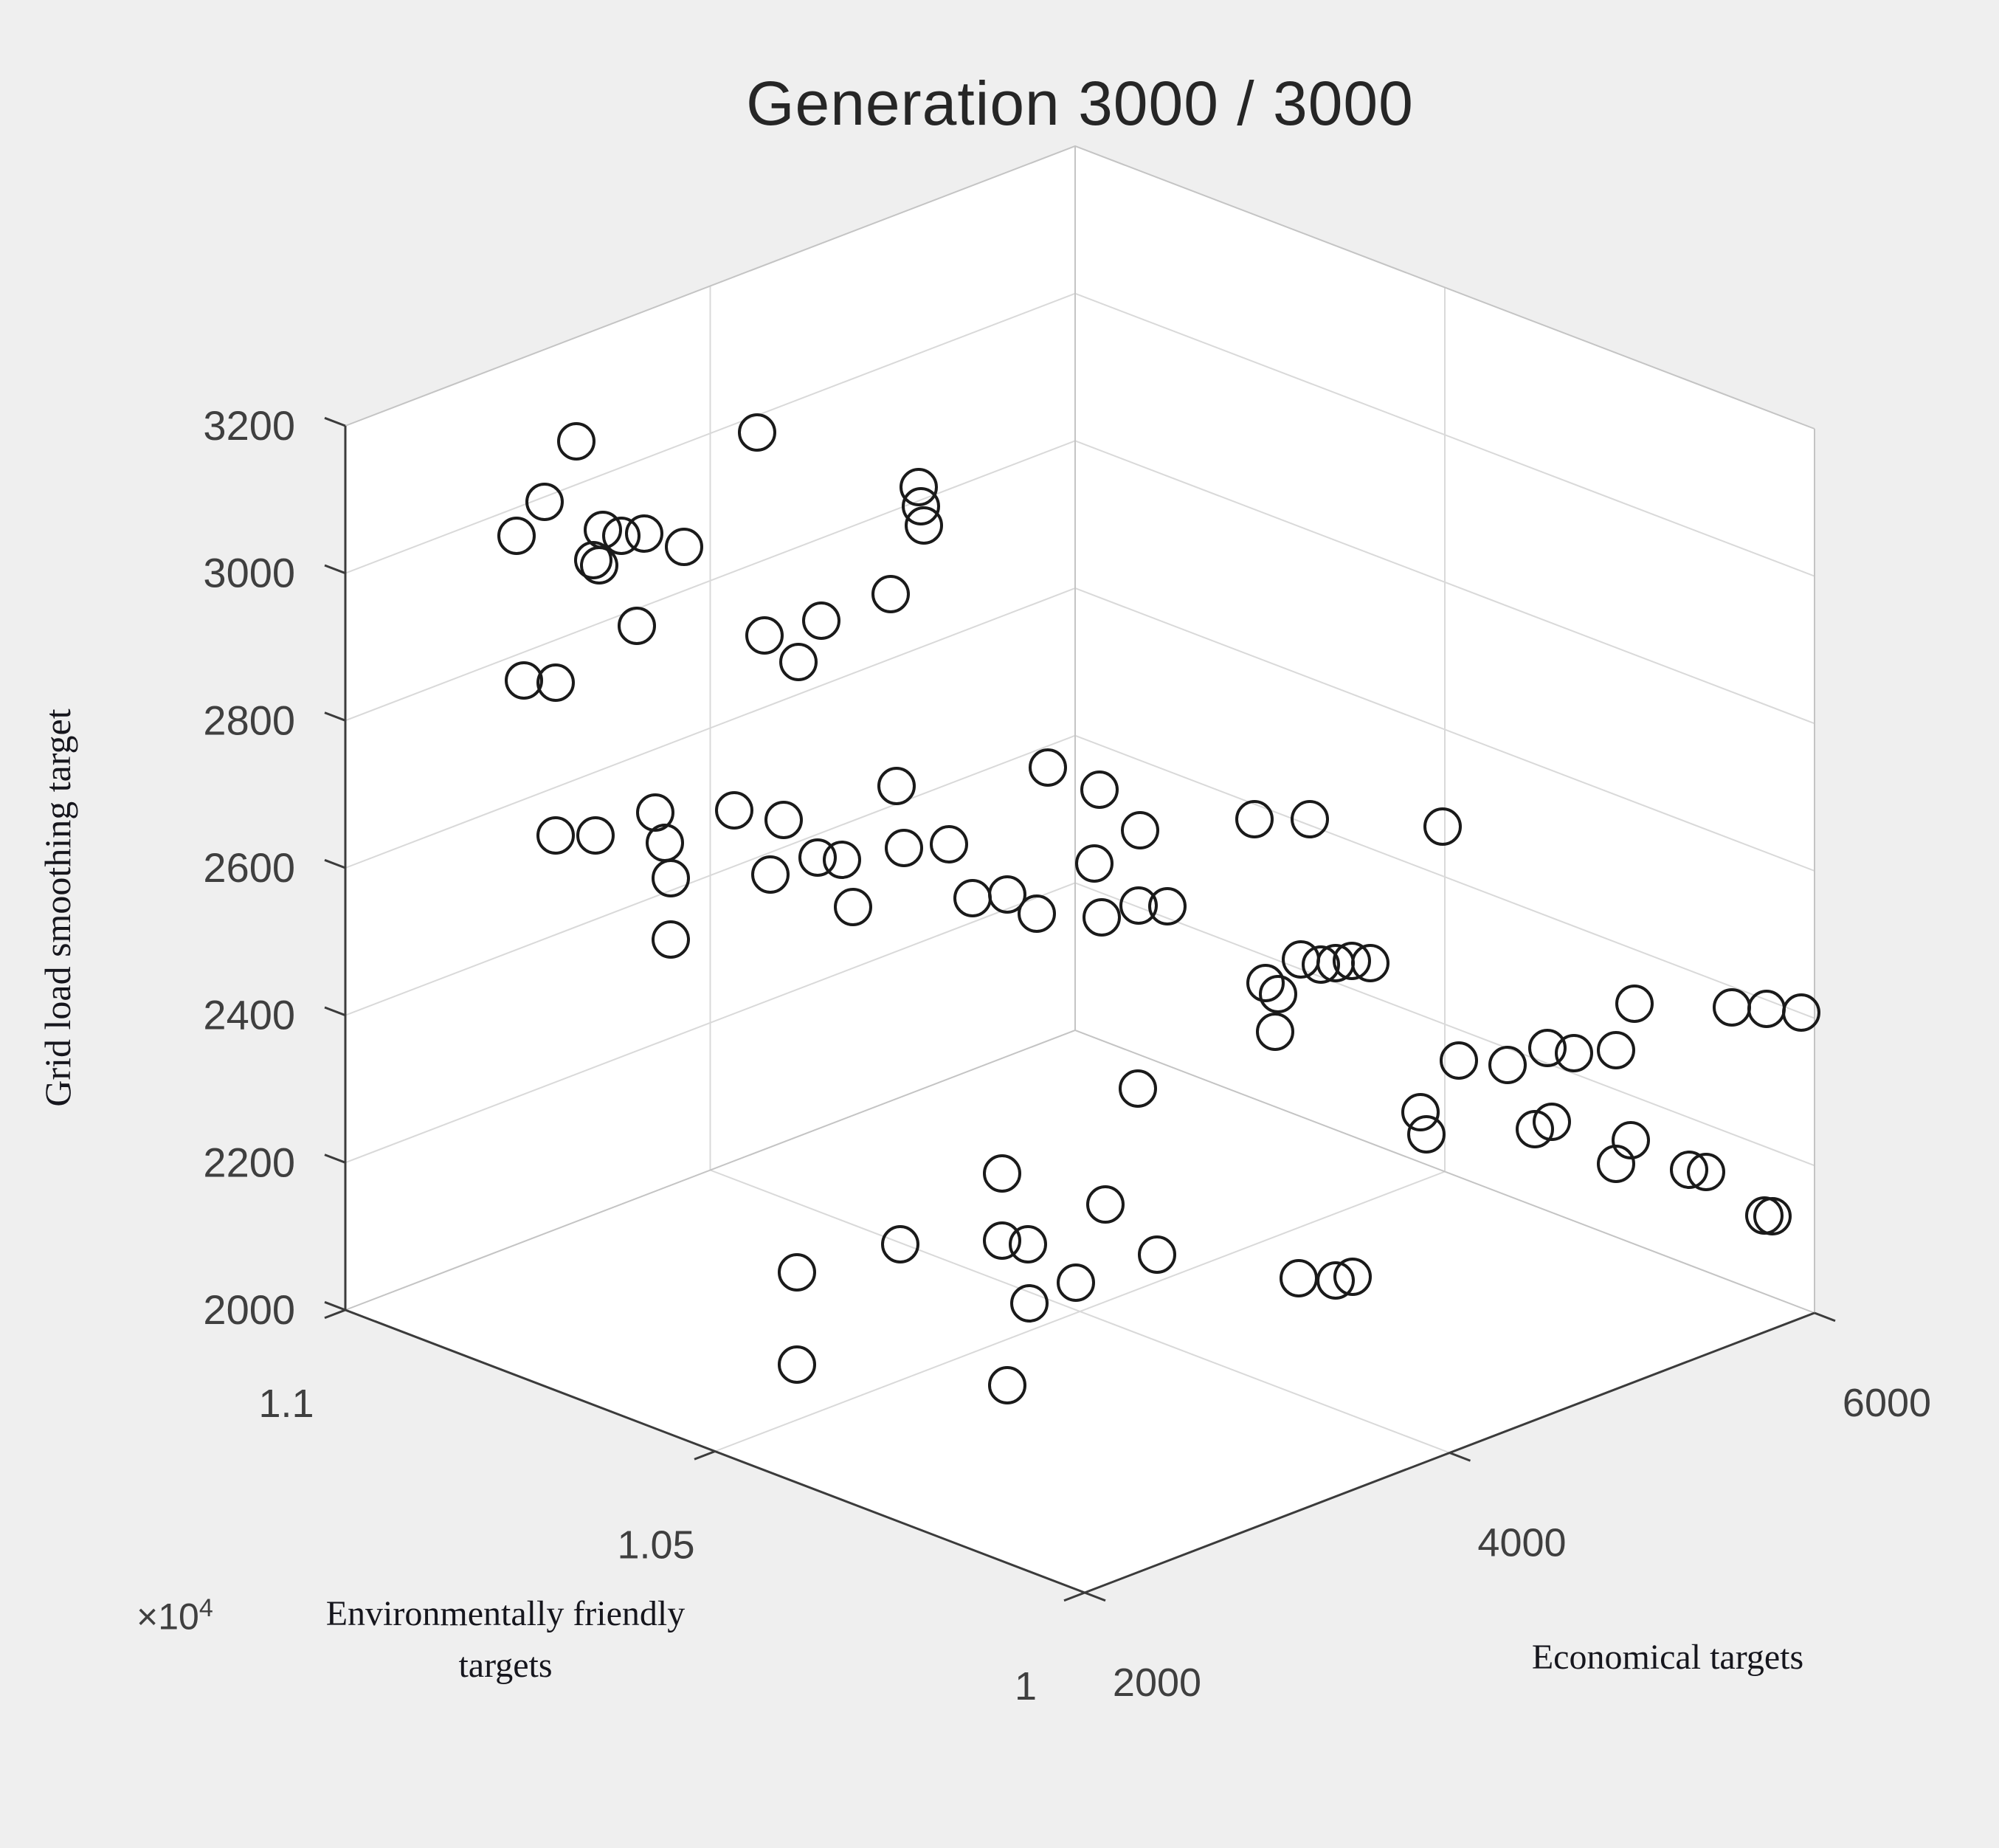 Image resolution: width=1999 pixels, height=1848 pixels. Describe the element at coordinates (249, 720) in the screenshot. I see `z-tick-label: 2800` at that location.